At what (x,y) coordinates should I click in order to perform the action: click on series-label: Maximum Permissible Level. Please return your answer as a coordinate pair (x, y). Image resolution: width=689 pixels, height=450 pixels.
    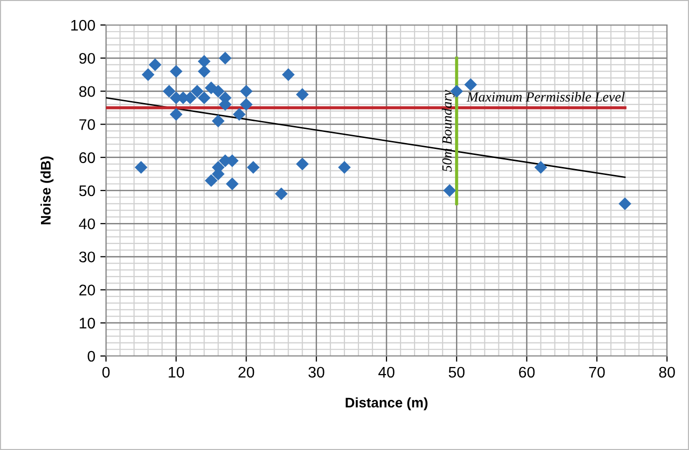
    Looking at the image, I should click on (545, 97).